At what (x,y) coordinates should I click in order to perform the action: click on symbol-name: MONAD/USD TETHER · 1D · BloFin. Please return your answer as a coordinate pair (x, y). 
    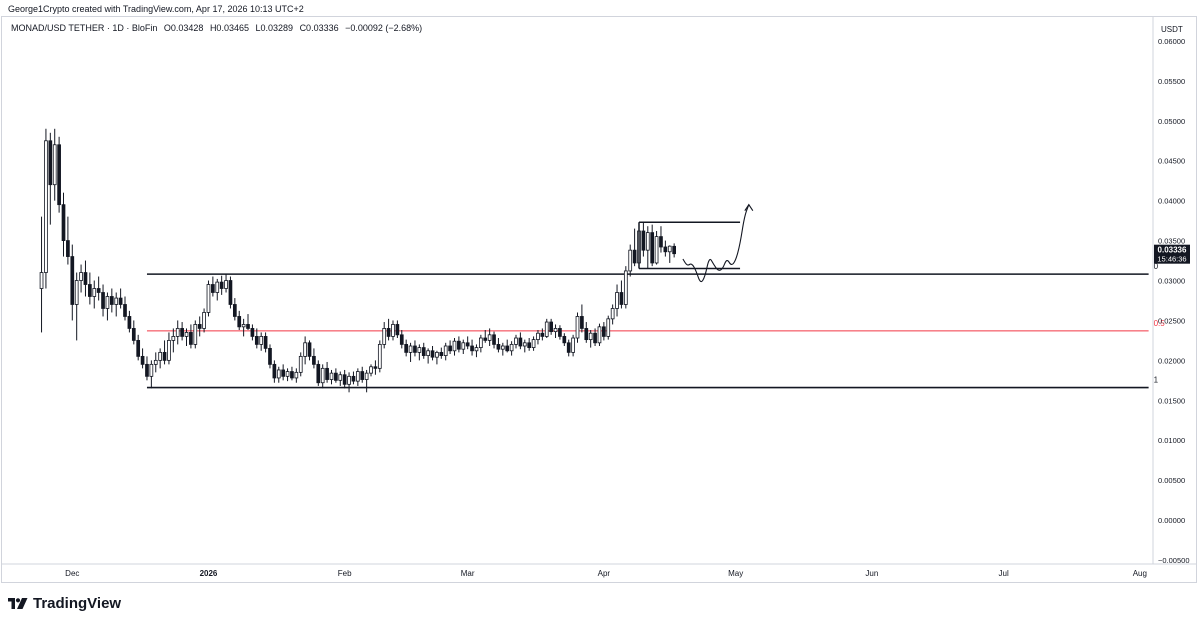
    Looking at the image, I should click on (84, 28).